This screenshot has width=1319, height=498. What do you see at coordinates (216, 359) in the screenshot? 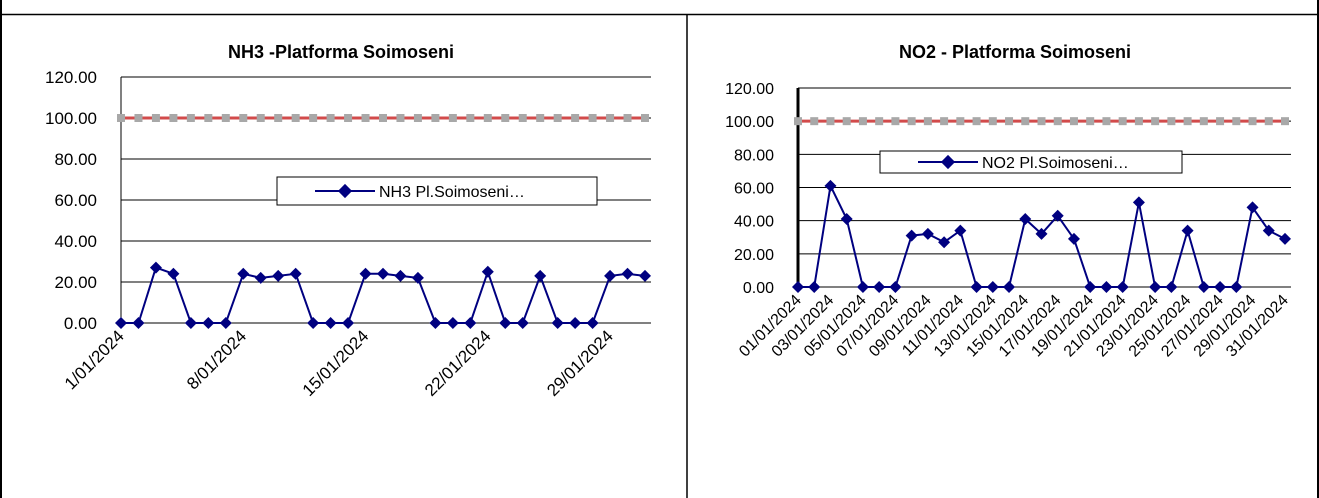
I see `x-tick-label: 8/01/2024` at bounding box center [216, 359].